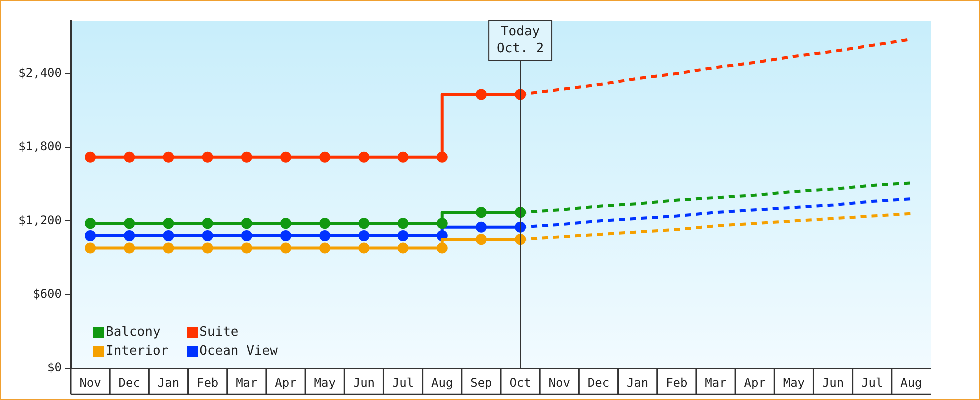  I want to click on y-tick-label: $1,200, so click(40, 220).